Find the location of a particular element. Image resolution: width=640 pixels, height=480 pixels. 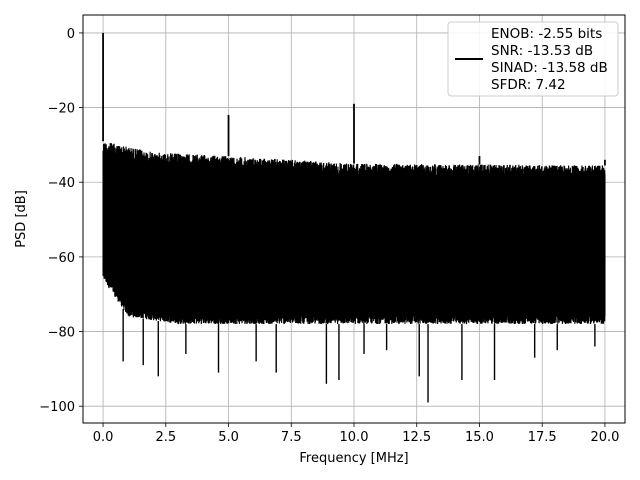

y-tick-label: −80 is located at coordinates (61, 333).